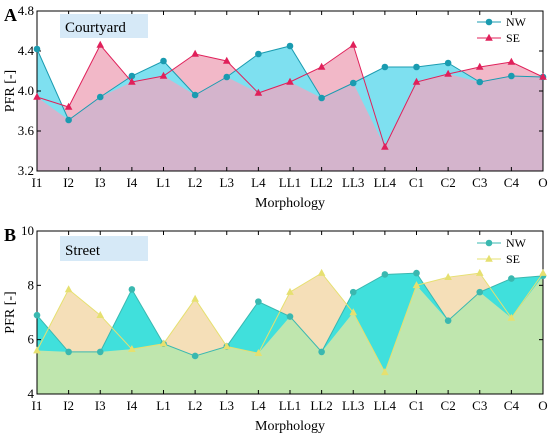  What do you see at coordinates (516, 22) in the screenshot?
I see `legend-label: NW` at bounding box center [516, 22].